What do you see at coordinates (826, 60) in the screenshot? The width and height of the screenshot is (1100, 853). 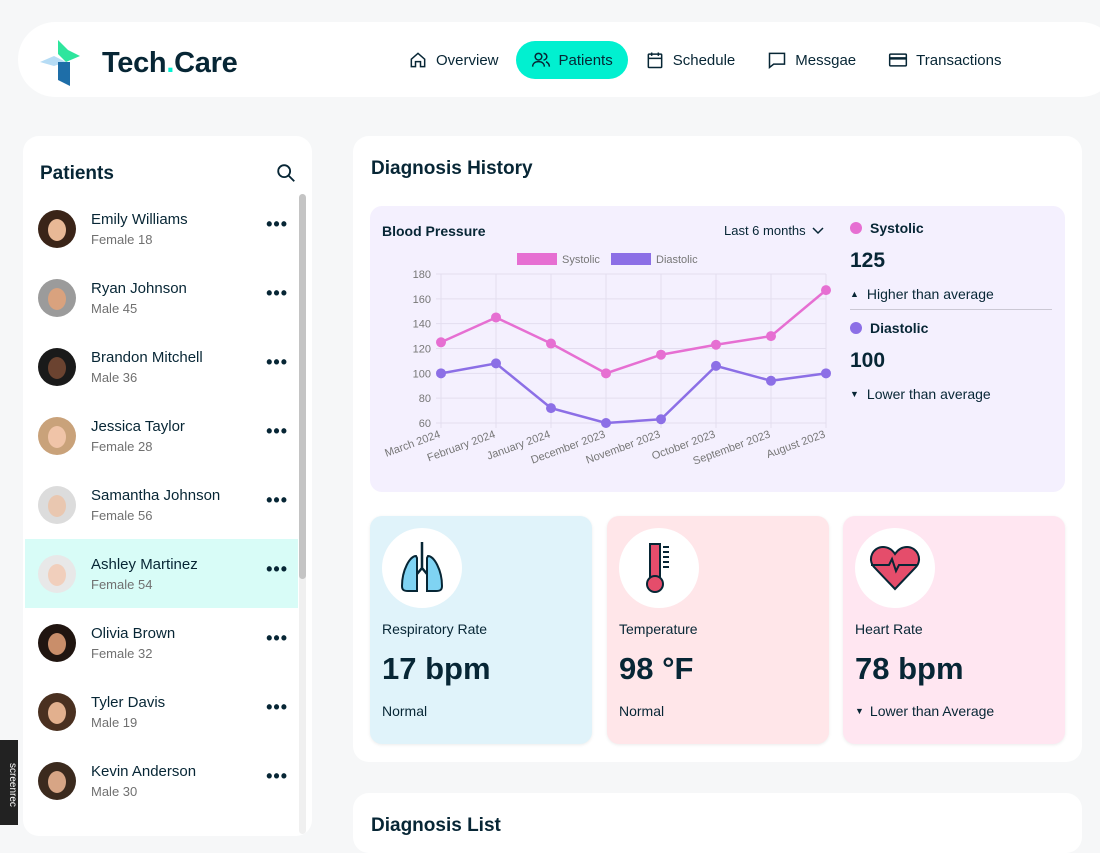 I see `nav-label: Messgae` at bounding box center [826, 60].